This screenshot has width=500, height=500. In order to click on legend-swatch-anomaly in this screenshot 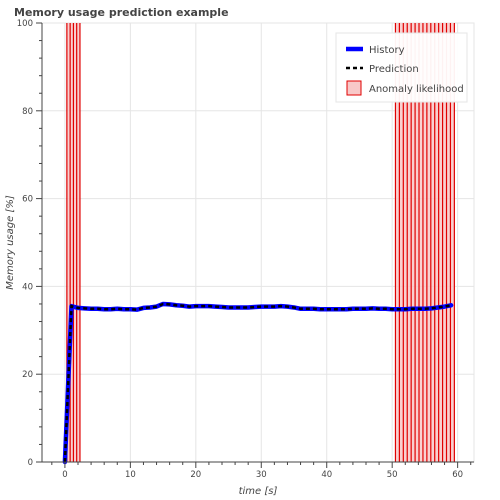, I will do `click(354, 88)`.